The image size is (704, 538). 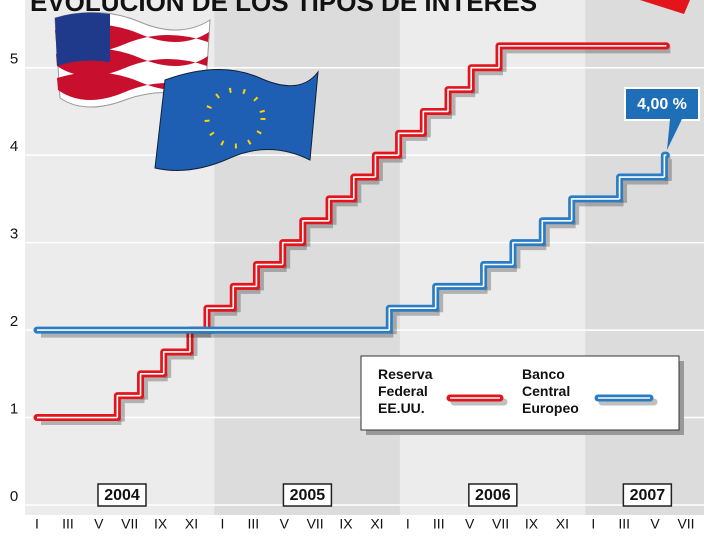 I want to click on year-label: 2006, so click(x=493, y=495).